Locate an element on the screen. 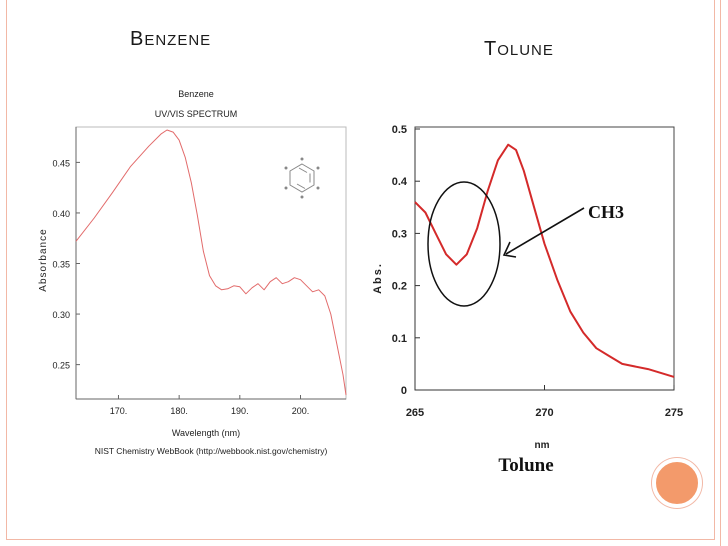 The image size is (728, 546). y-tick-label: 0.45 is located at coordinates (61, 163).